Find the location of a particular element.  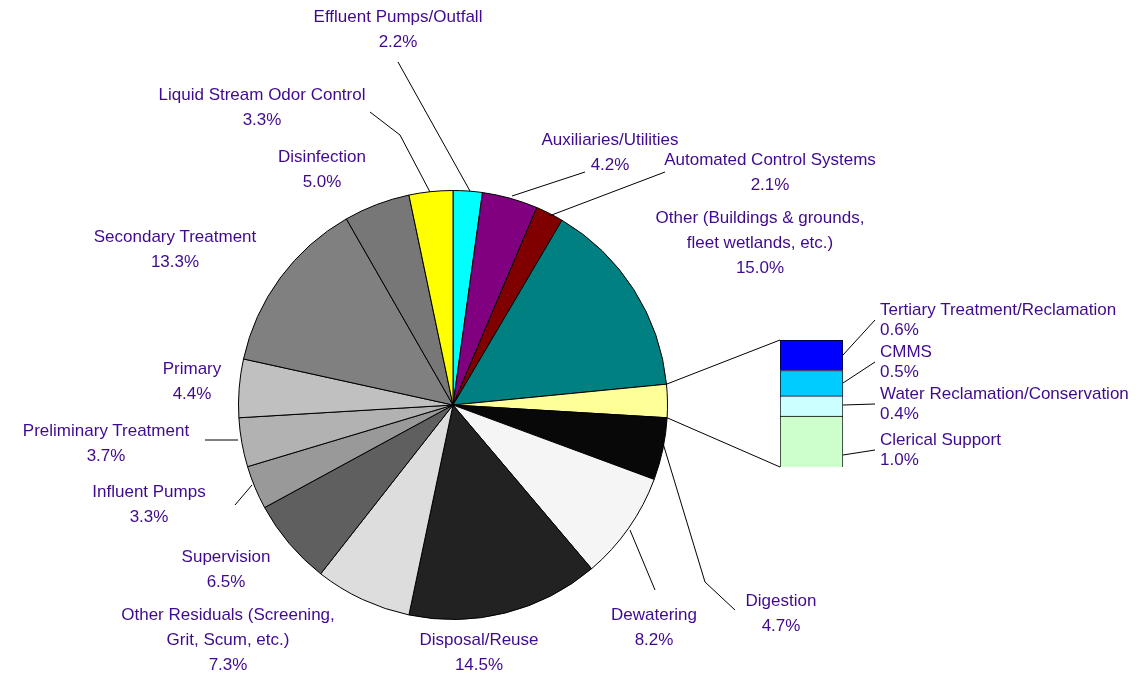

slice-label: Disinfection is located at coordinates (322, 156).